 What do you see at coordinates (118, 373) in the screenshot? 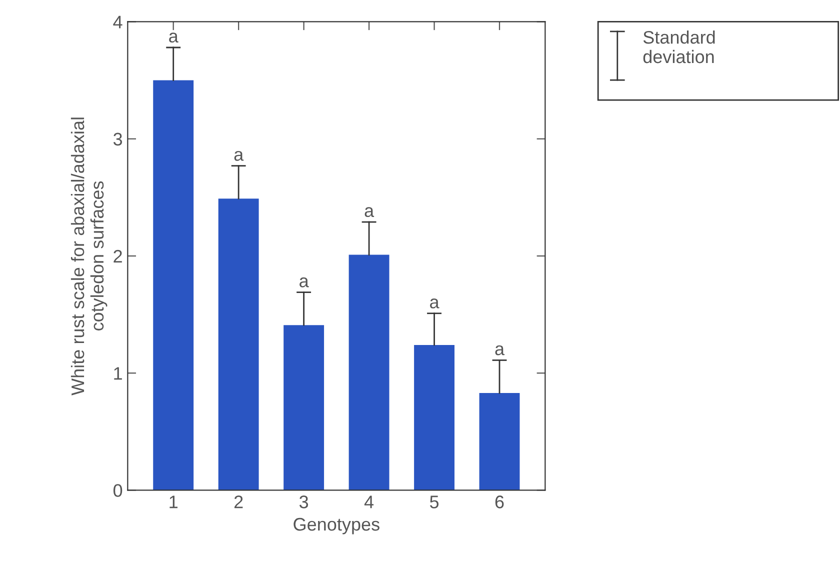
I see `y-tick-label: 1` at bounding box center [118, 373].